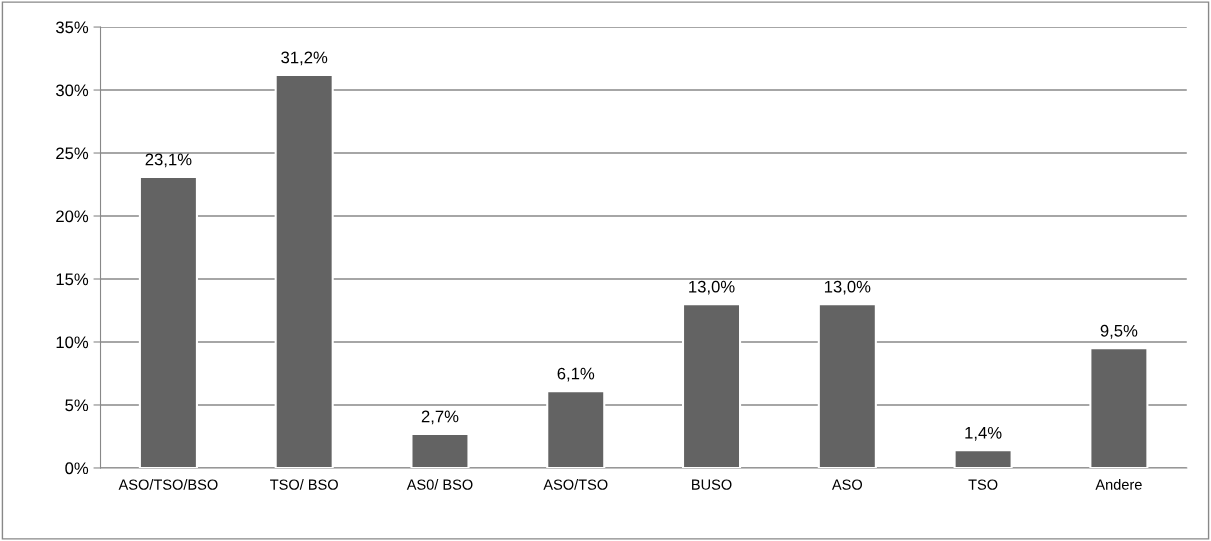 This screenshot has width=1211, height=541. Describe the element at coordinates (77, 468) in the screenshot. I see `y-tick-label: 0%` at that location.